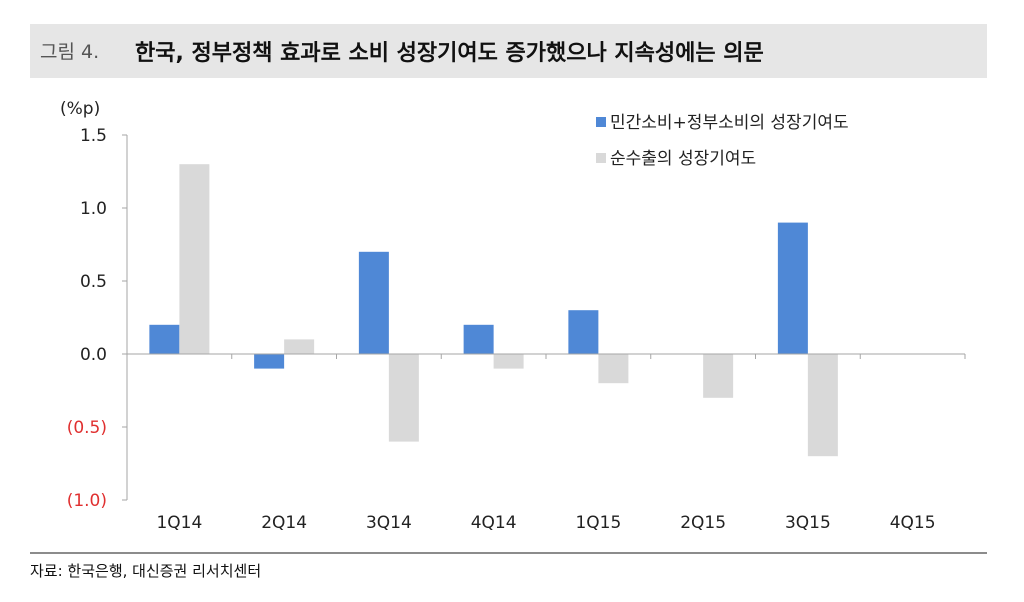 The image size is (1024, 602). I want to click on y-tick-label: 0.0, so click(93, 355).